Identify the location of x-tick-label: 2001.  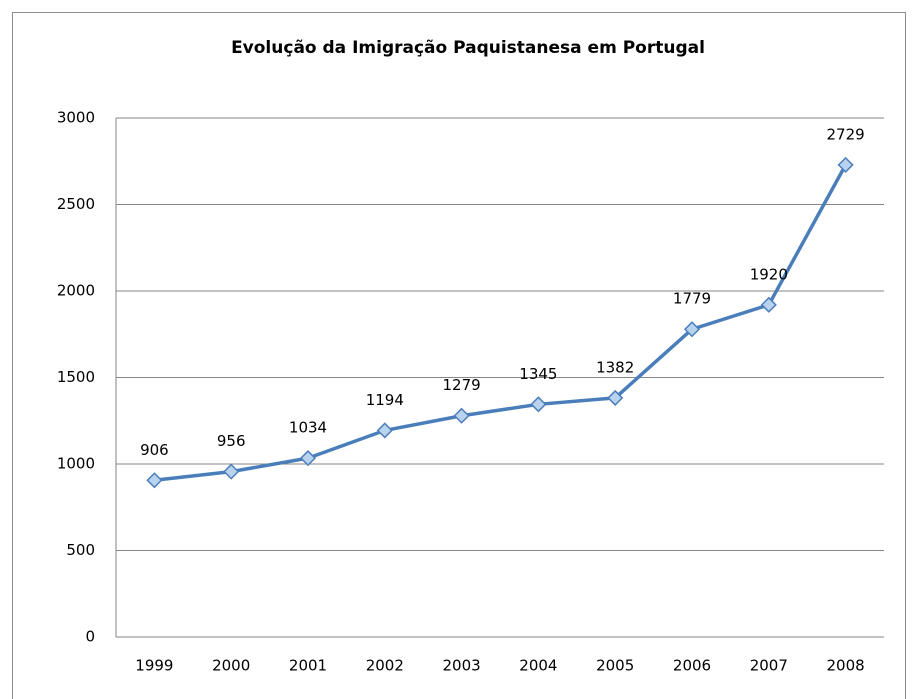
(308, 666).